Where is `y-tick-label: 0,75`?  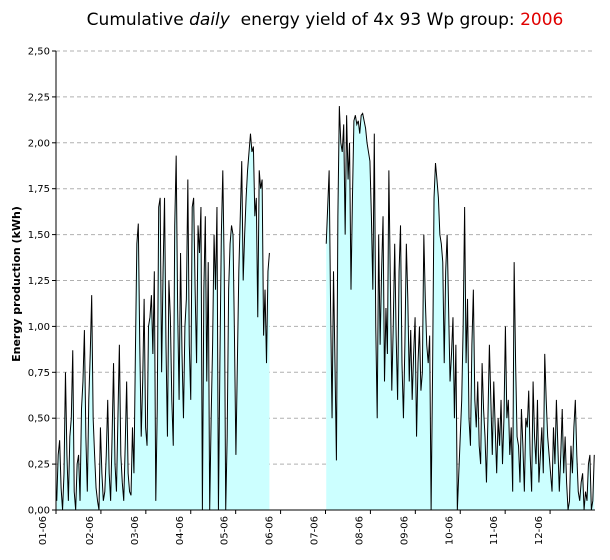 y-tick-label: 0,75 is located at coordinates (39, 373).